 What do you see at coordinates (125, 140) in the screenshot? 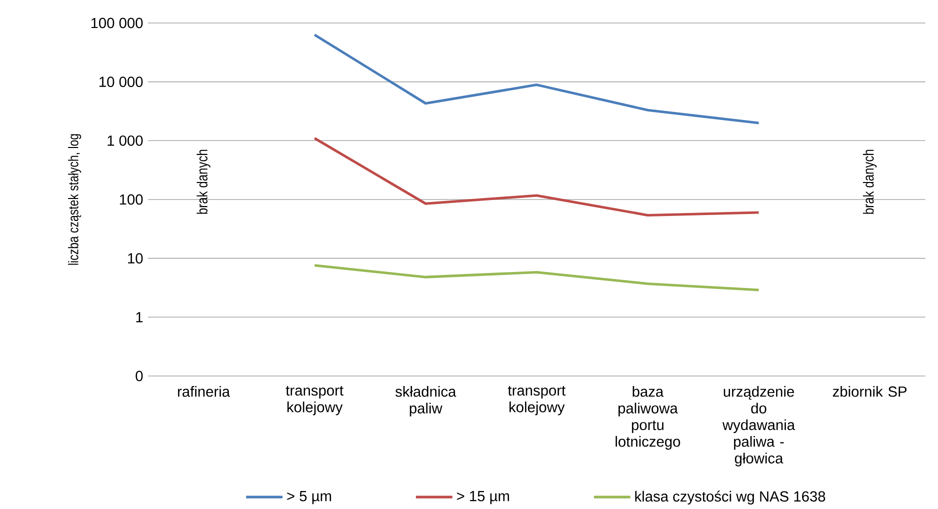
I see `y-tick-label: 1 000` at bounding box center [125, 140].